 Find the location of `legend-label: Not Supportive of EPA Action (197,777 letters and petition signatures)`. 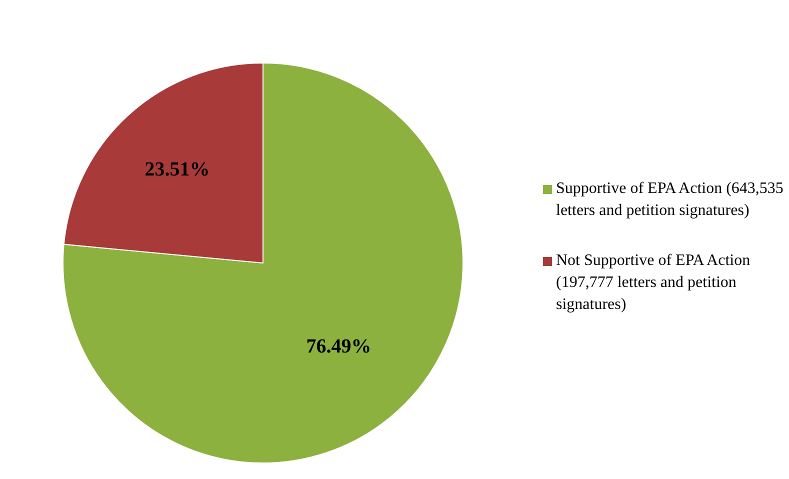

legend-label: Not Supportive of EPA Action (197,777 letters and petition signatures) is located at coordinates (654, 283).